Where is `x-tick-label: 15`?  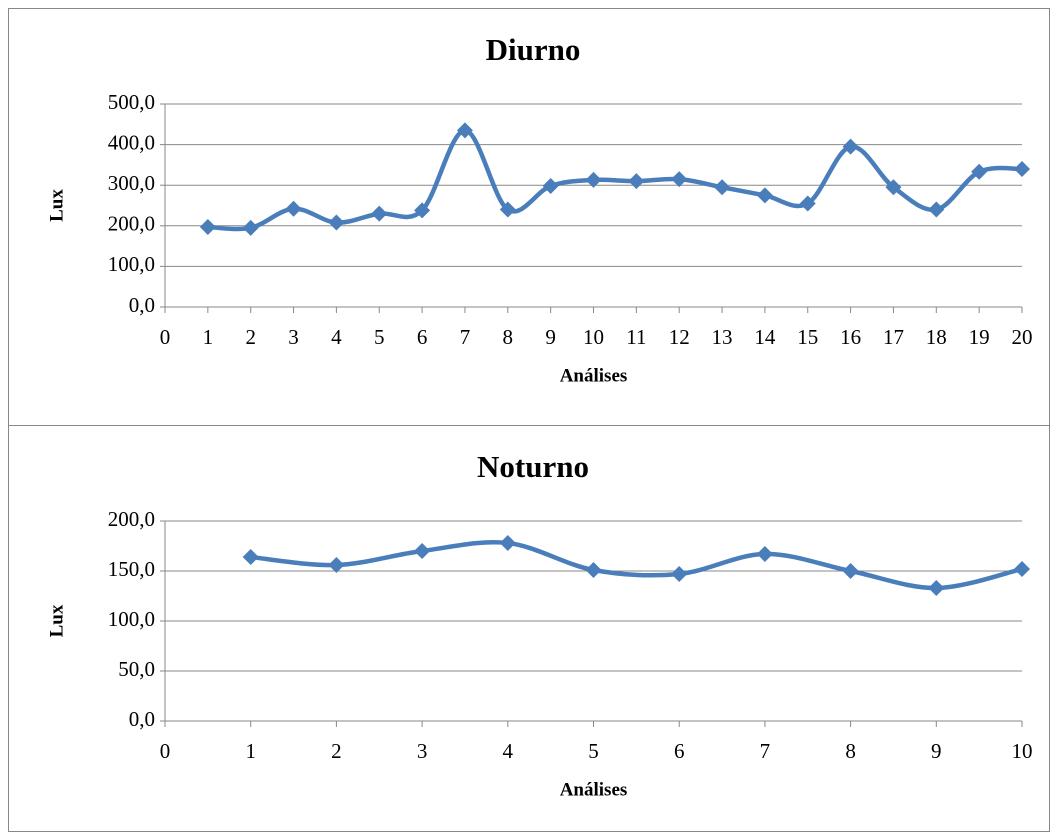
x-tick-label: 15 is located at coordinates (807, 337).